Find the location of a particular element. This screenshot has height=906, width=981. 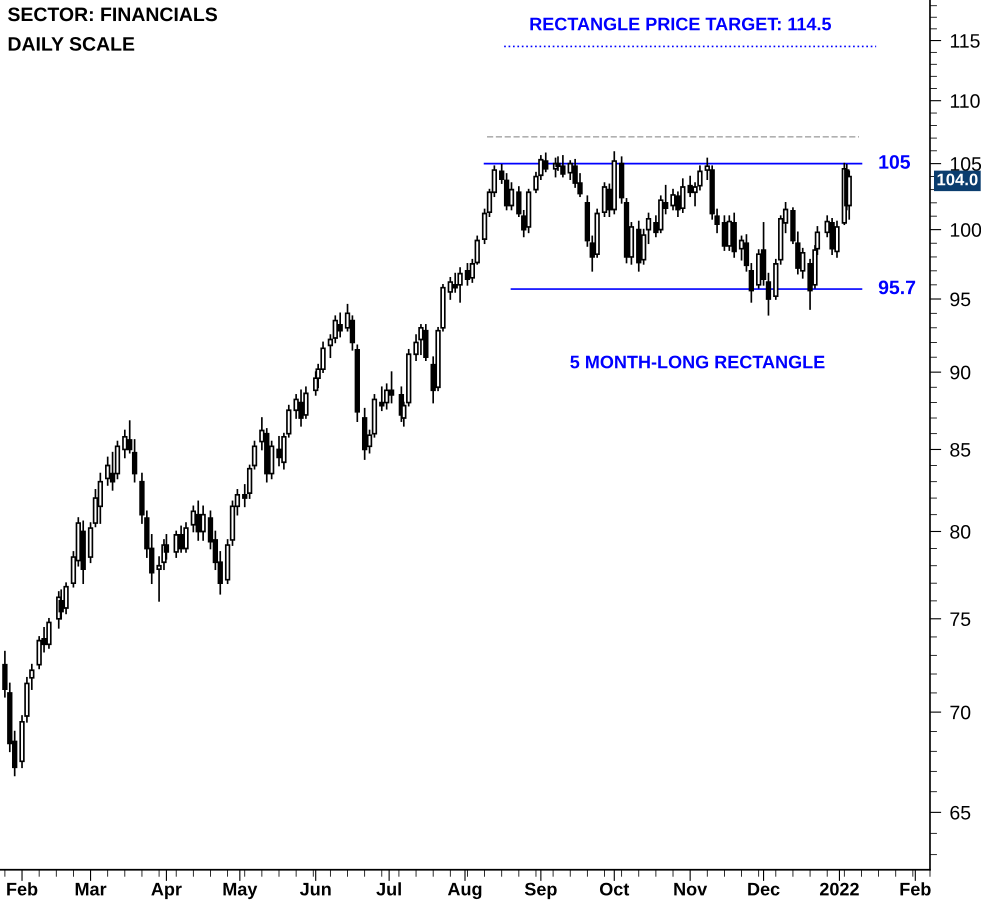

text: DAILY SCALE is located at coordinates (71, 44).